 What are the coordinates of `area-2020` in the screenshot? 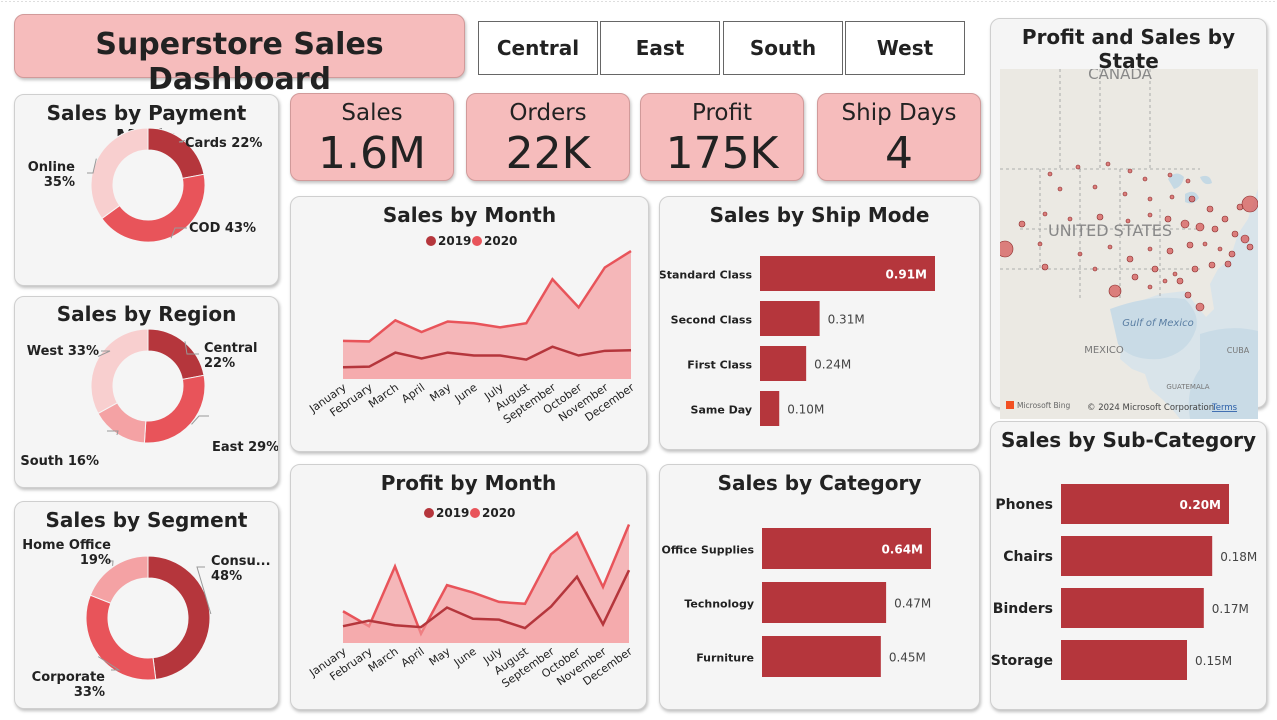 It's located at (487, 315).